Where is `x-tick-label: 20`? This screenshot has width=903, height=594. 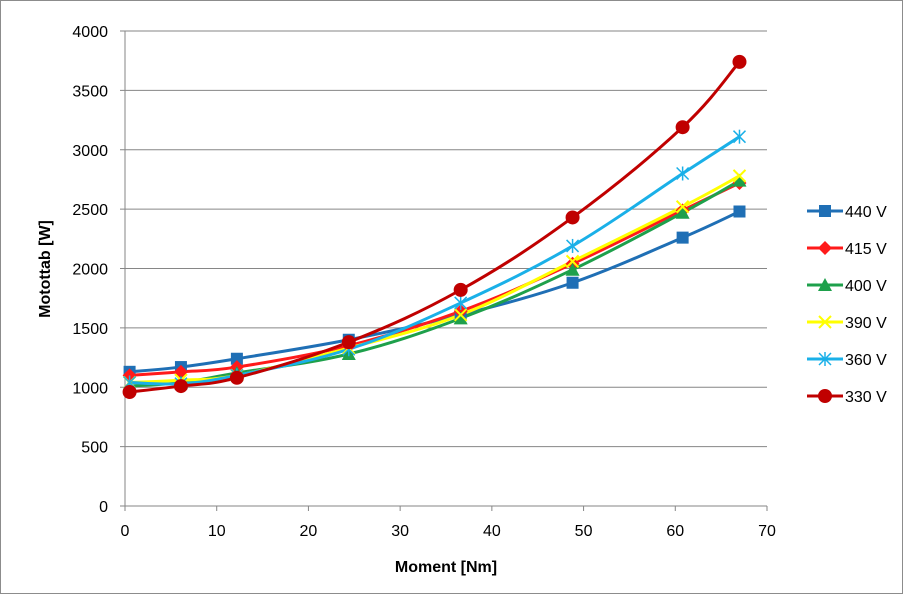
x-tick-label: 20 is located at coordinates (309, 531).